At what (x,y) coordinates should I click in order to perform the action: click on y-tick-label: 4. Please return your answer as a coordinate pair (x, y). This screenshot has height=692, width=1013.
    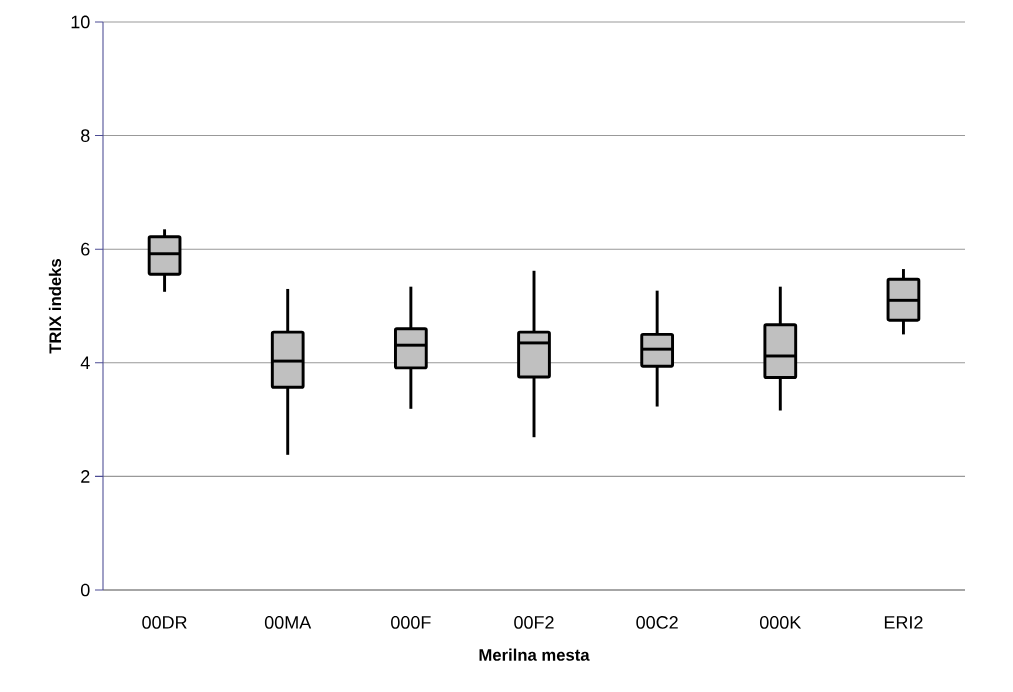
    Looking at the image, I should click on (85, 362).